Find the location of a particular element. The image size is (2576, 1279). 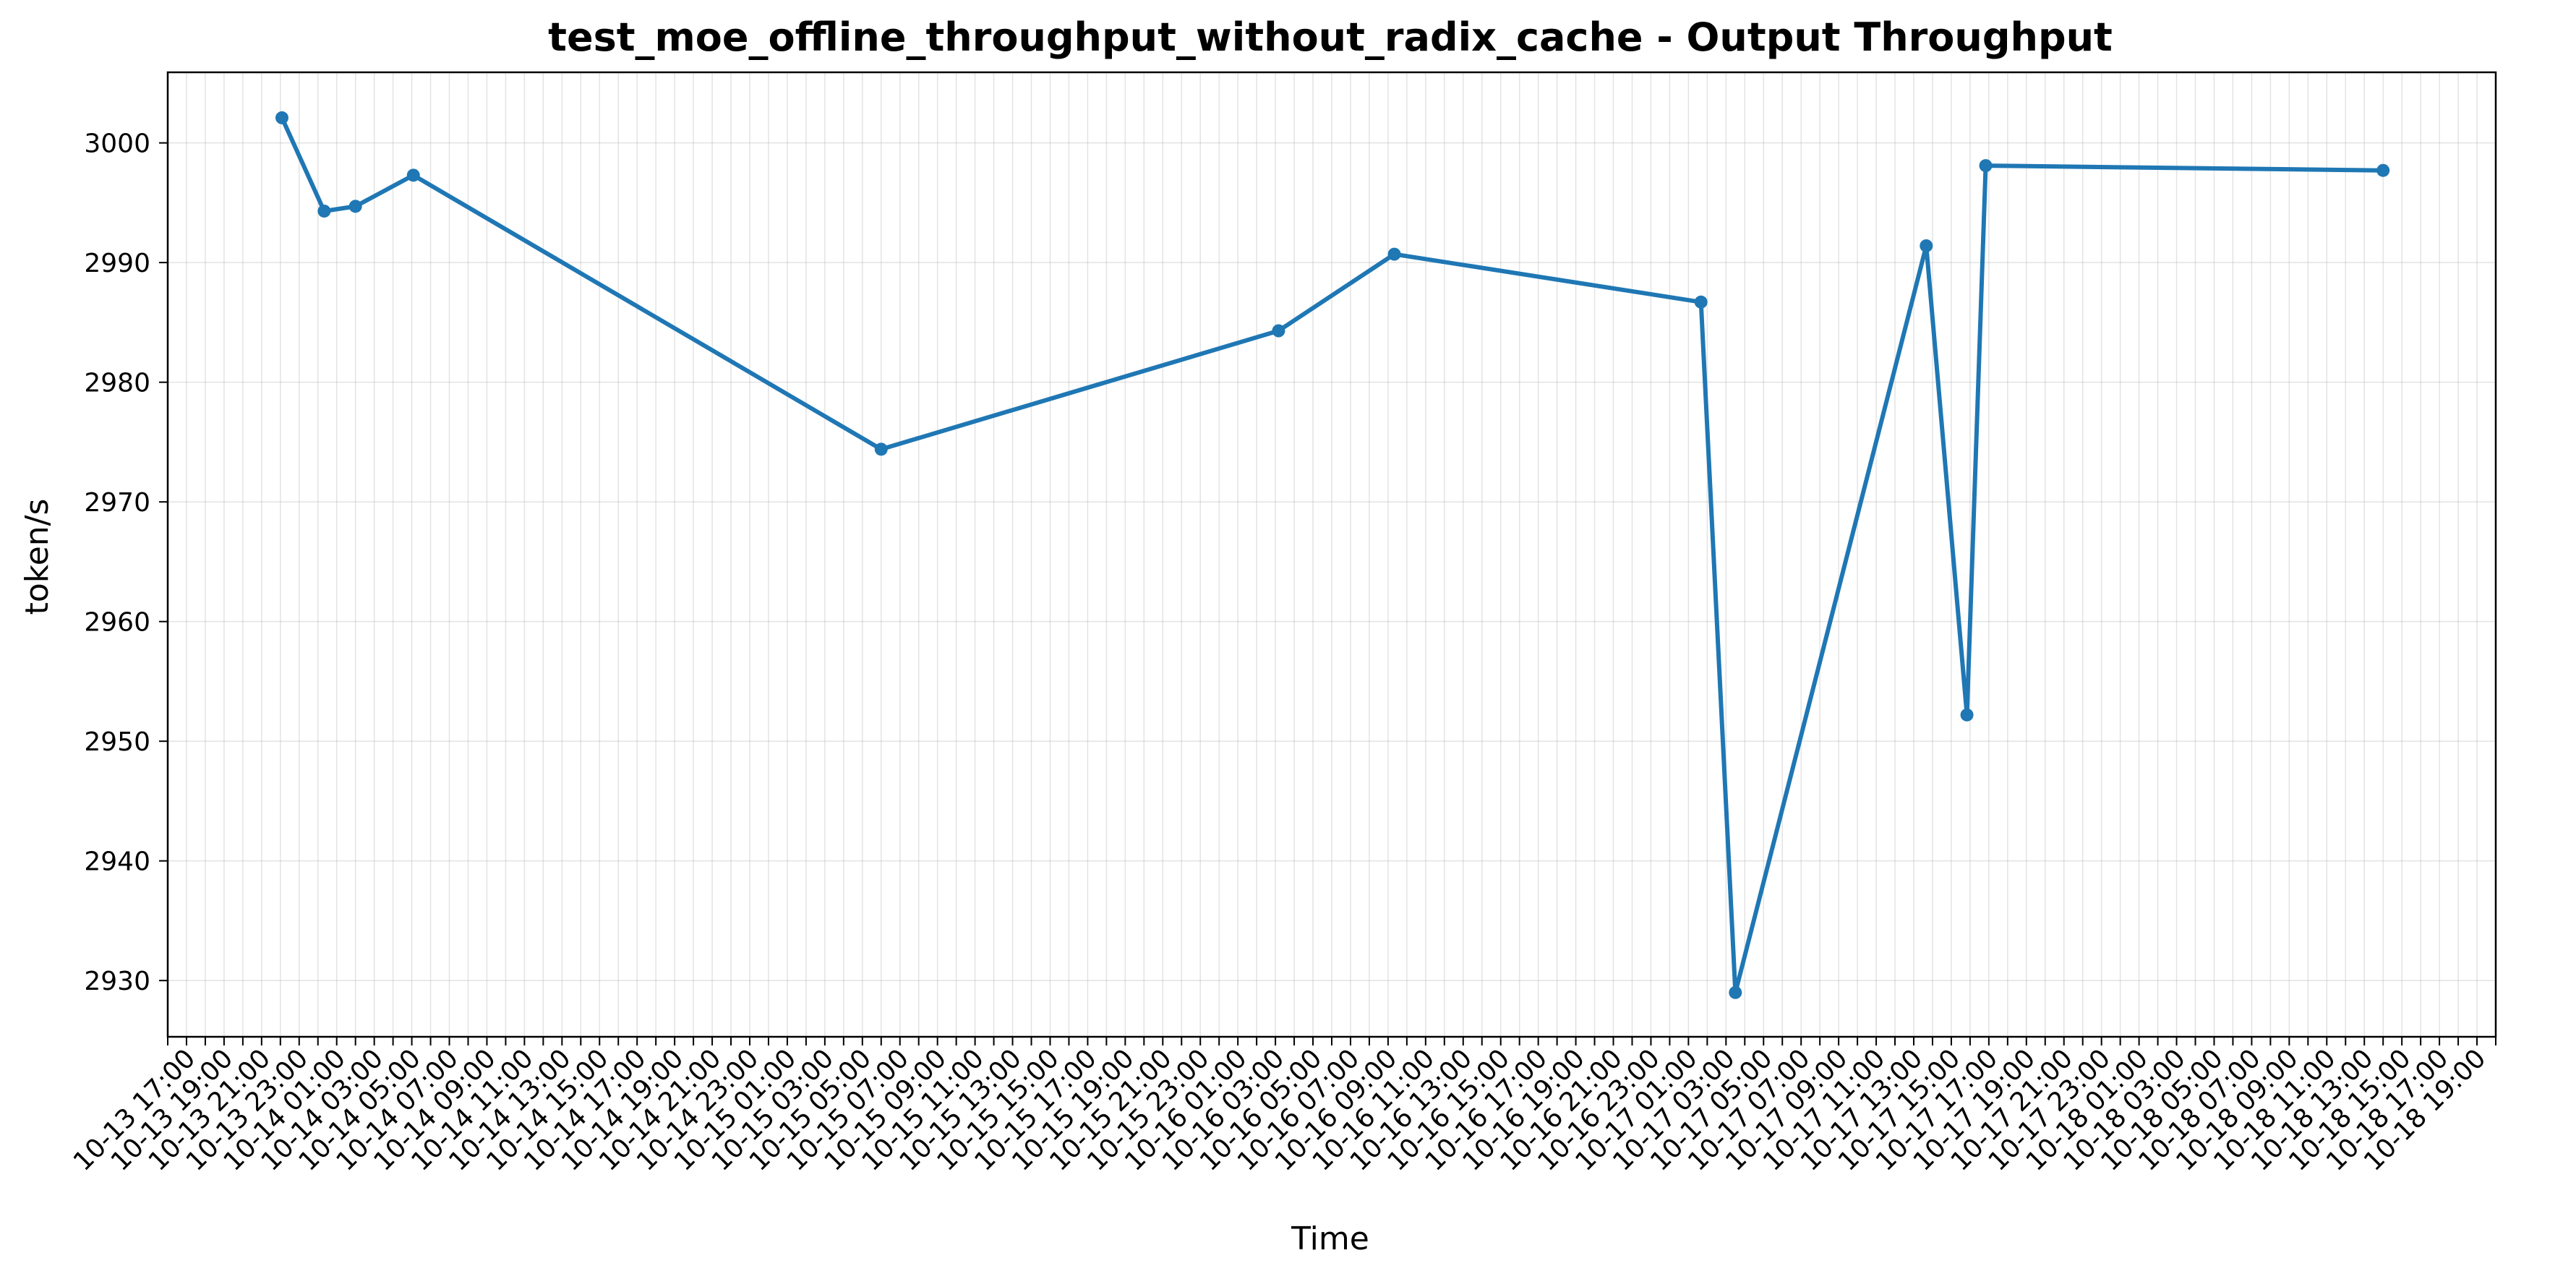

y-tick-label: 2990 is located at coordinates (117, 263).